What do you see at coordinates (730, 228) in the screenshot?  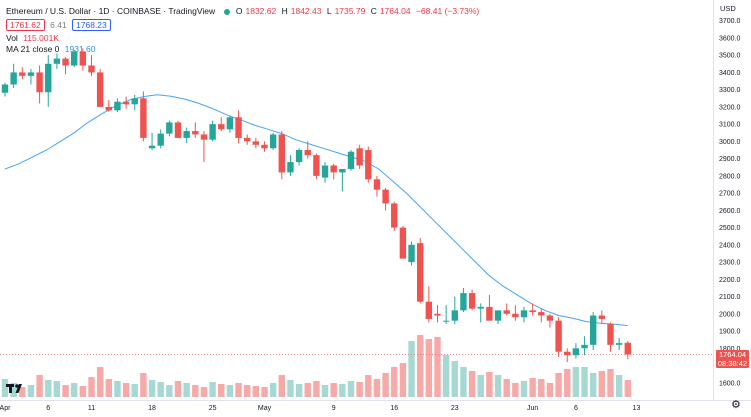 I see `y-tick-label: 2500.0` at bounding box center [730, 228].